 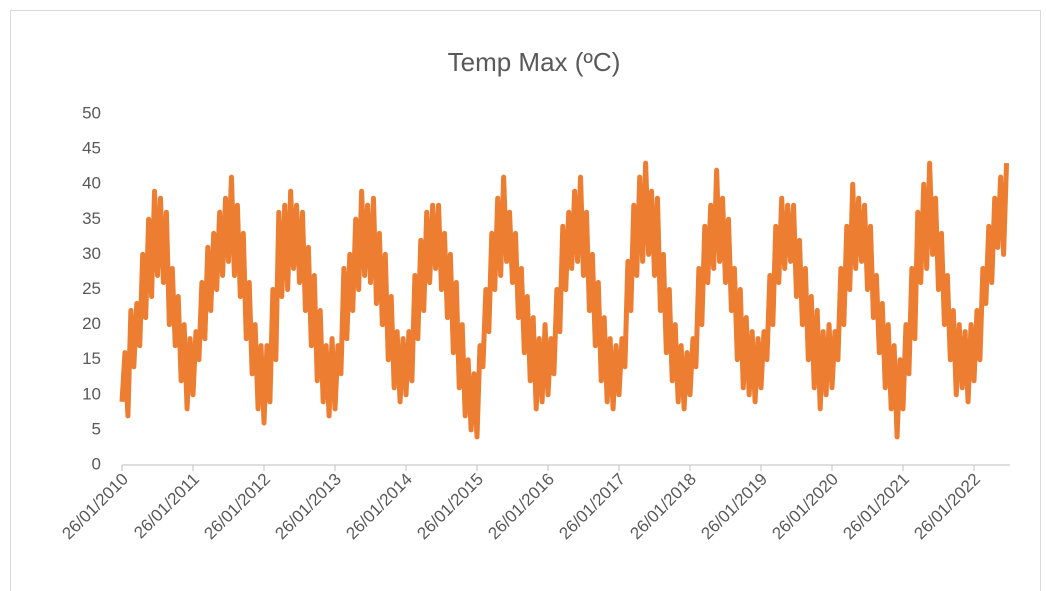 I want to click on y-tick-label: 30, so click(x=91, y=253).